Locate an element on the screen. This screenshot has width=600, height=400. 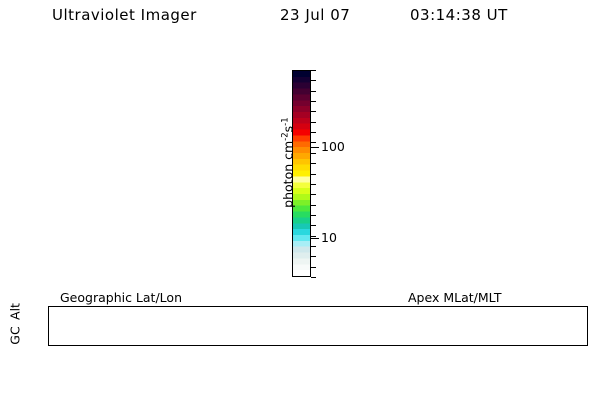
colorbar-unit-exp2: -1 is located at coordinates (285, 121).